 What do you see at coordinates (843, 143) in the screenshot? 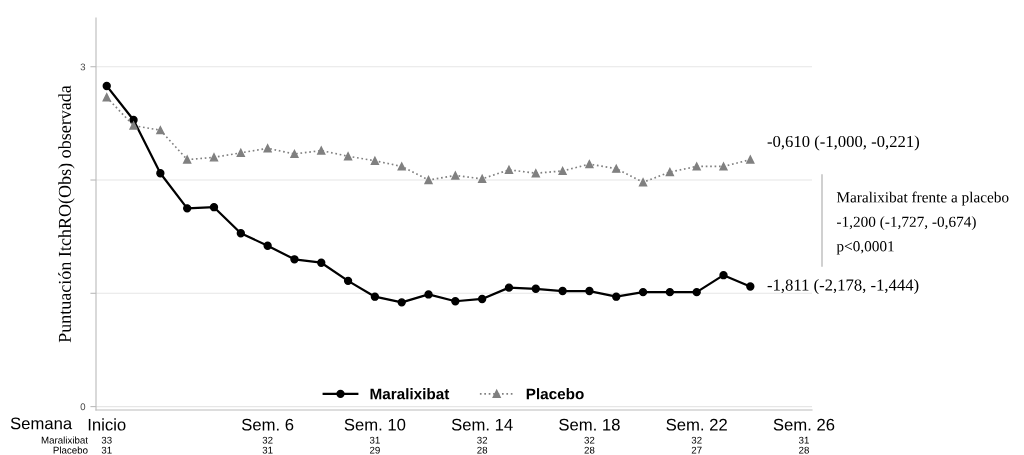
I see `annotation: -0,610 (-1,000, -0,221)` at bounding box center [843, 143].